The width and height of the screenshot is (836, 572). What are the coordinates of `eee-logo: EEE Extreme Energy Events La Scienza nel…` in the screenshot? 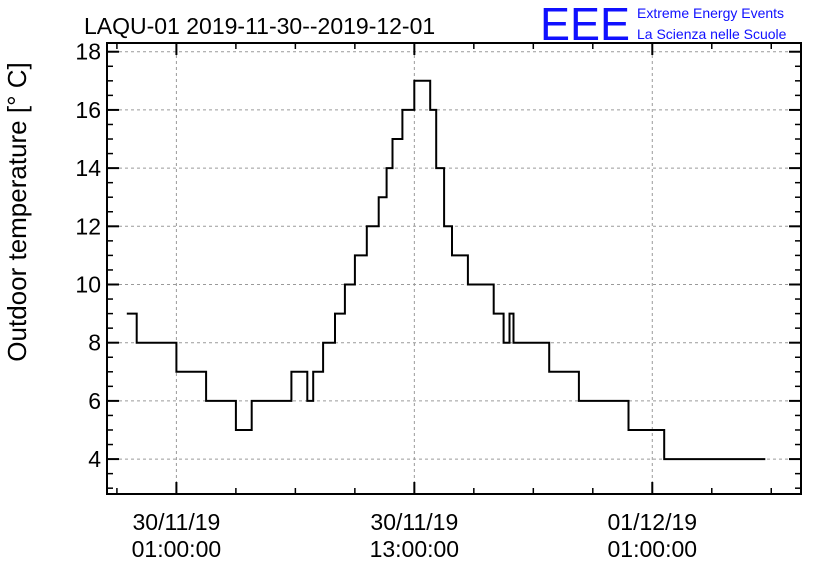 It's located at (663, 25).